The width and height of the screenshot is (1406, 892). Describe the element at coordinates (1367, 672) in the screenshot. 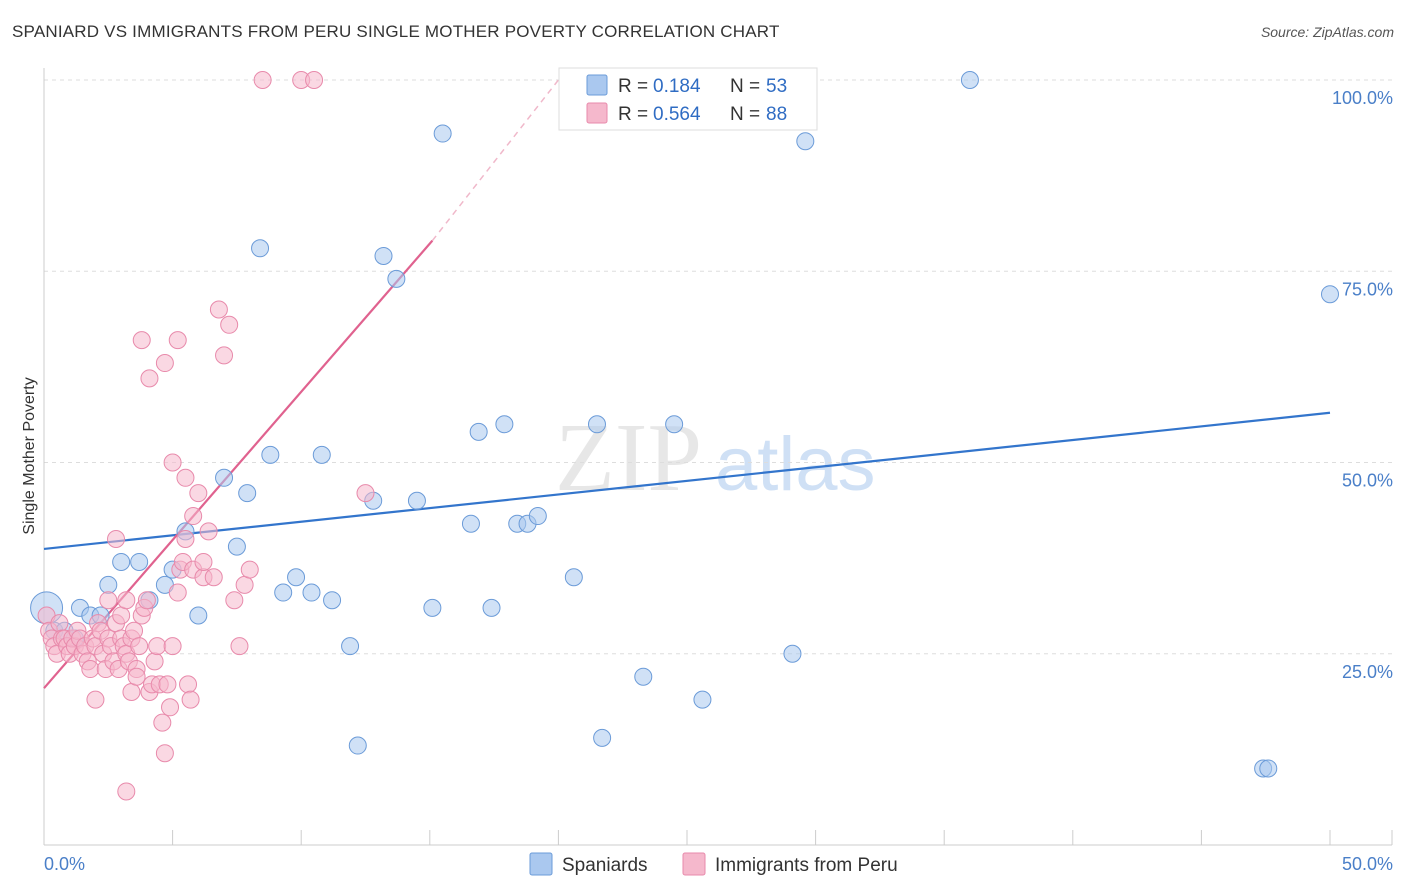

I see `y-tick-label: 25.0%` at that location.